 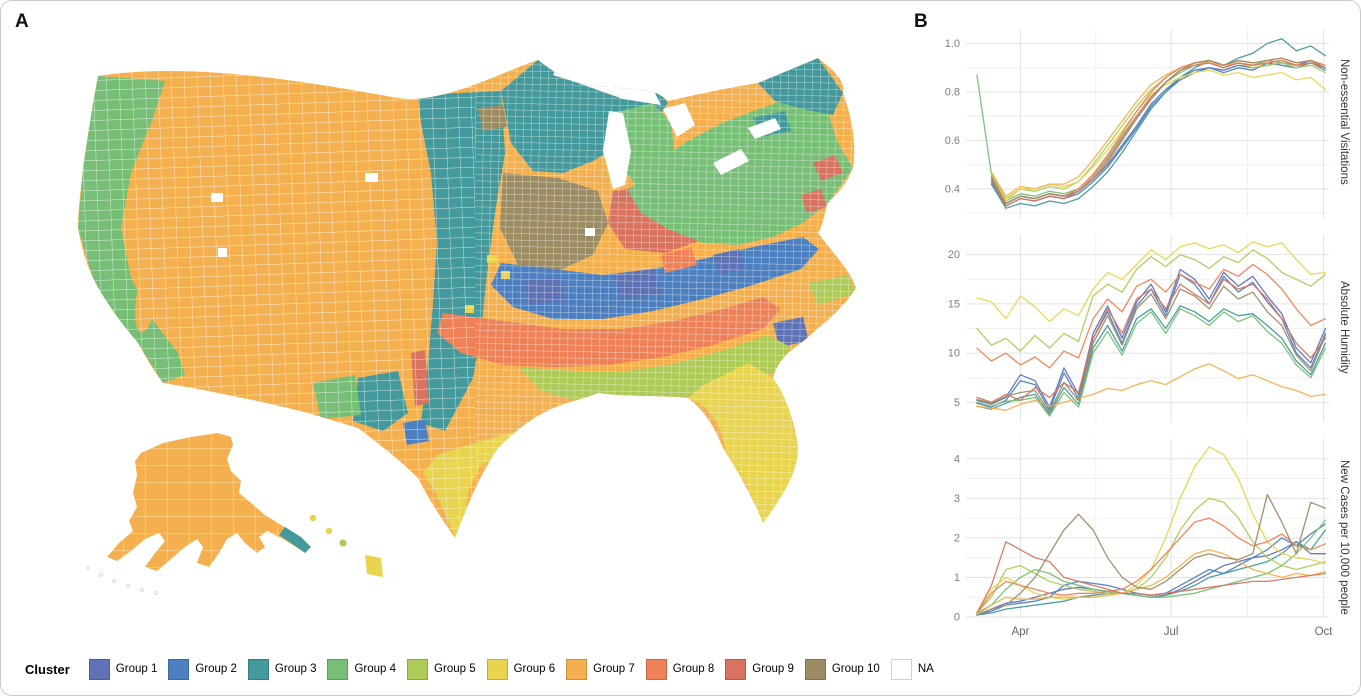 I want to click on aleutian-islands, so click(x=122, y=580).